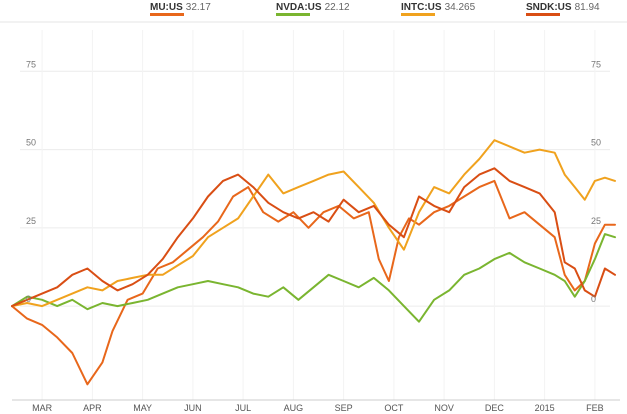 Image resolution: width=627 pixels, height=414 pixels. I want to click on legend-symbol-mu: MU:US, so click(166, 7).